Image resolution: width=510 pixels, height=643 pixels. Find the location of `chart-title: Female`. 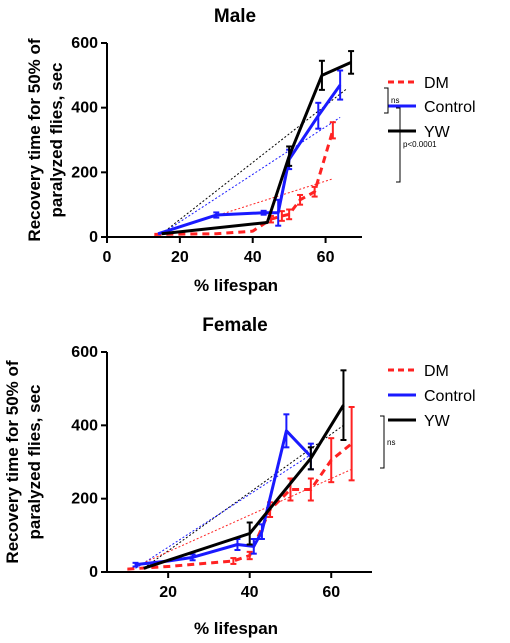

chart-title: Female is located at coordinates (234, 325).